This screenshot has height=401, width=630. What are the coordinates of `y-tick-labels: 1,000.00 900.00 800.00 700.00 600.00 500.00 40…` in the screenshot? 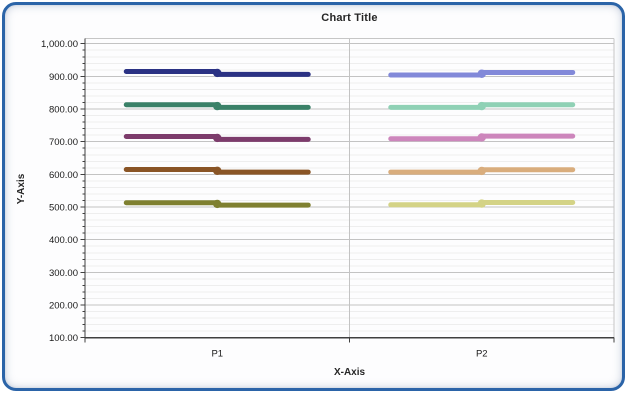 It's located at (59, 191).